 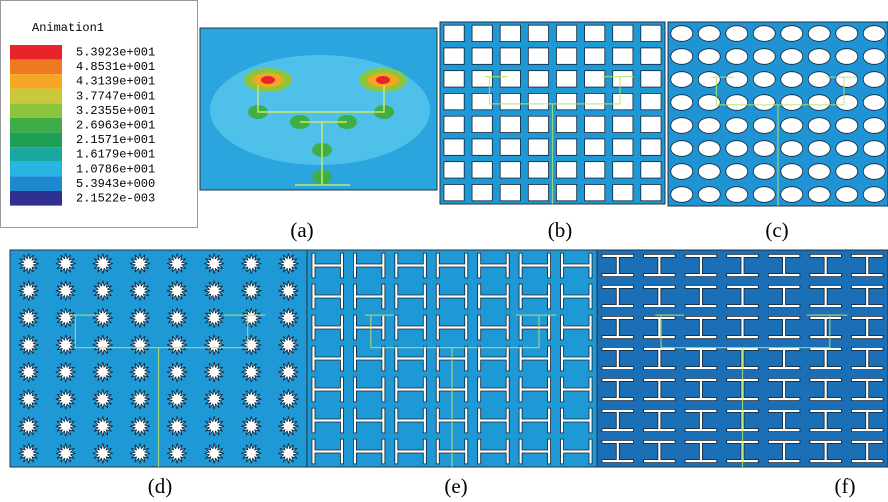 What do you see at coordinates (115, 155) in the screenshot?
I see `legend-label: 1.6179e+001` at bounding box center [115, 155].